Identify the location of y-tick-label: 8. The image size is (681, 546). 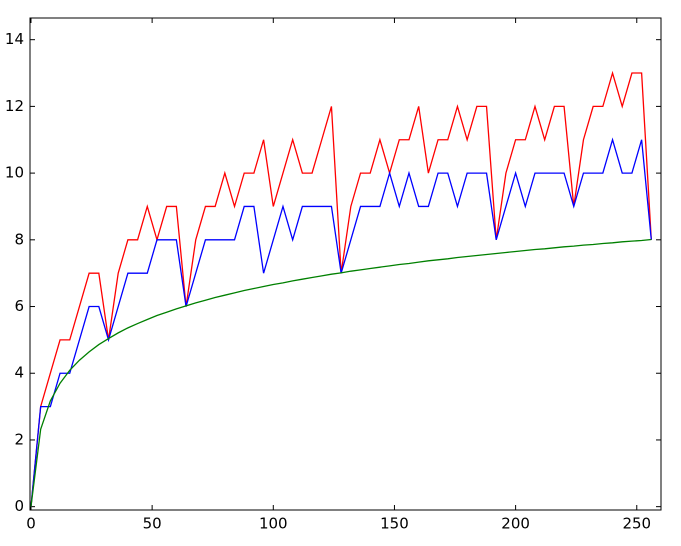
(19, 239).